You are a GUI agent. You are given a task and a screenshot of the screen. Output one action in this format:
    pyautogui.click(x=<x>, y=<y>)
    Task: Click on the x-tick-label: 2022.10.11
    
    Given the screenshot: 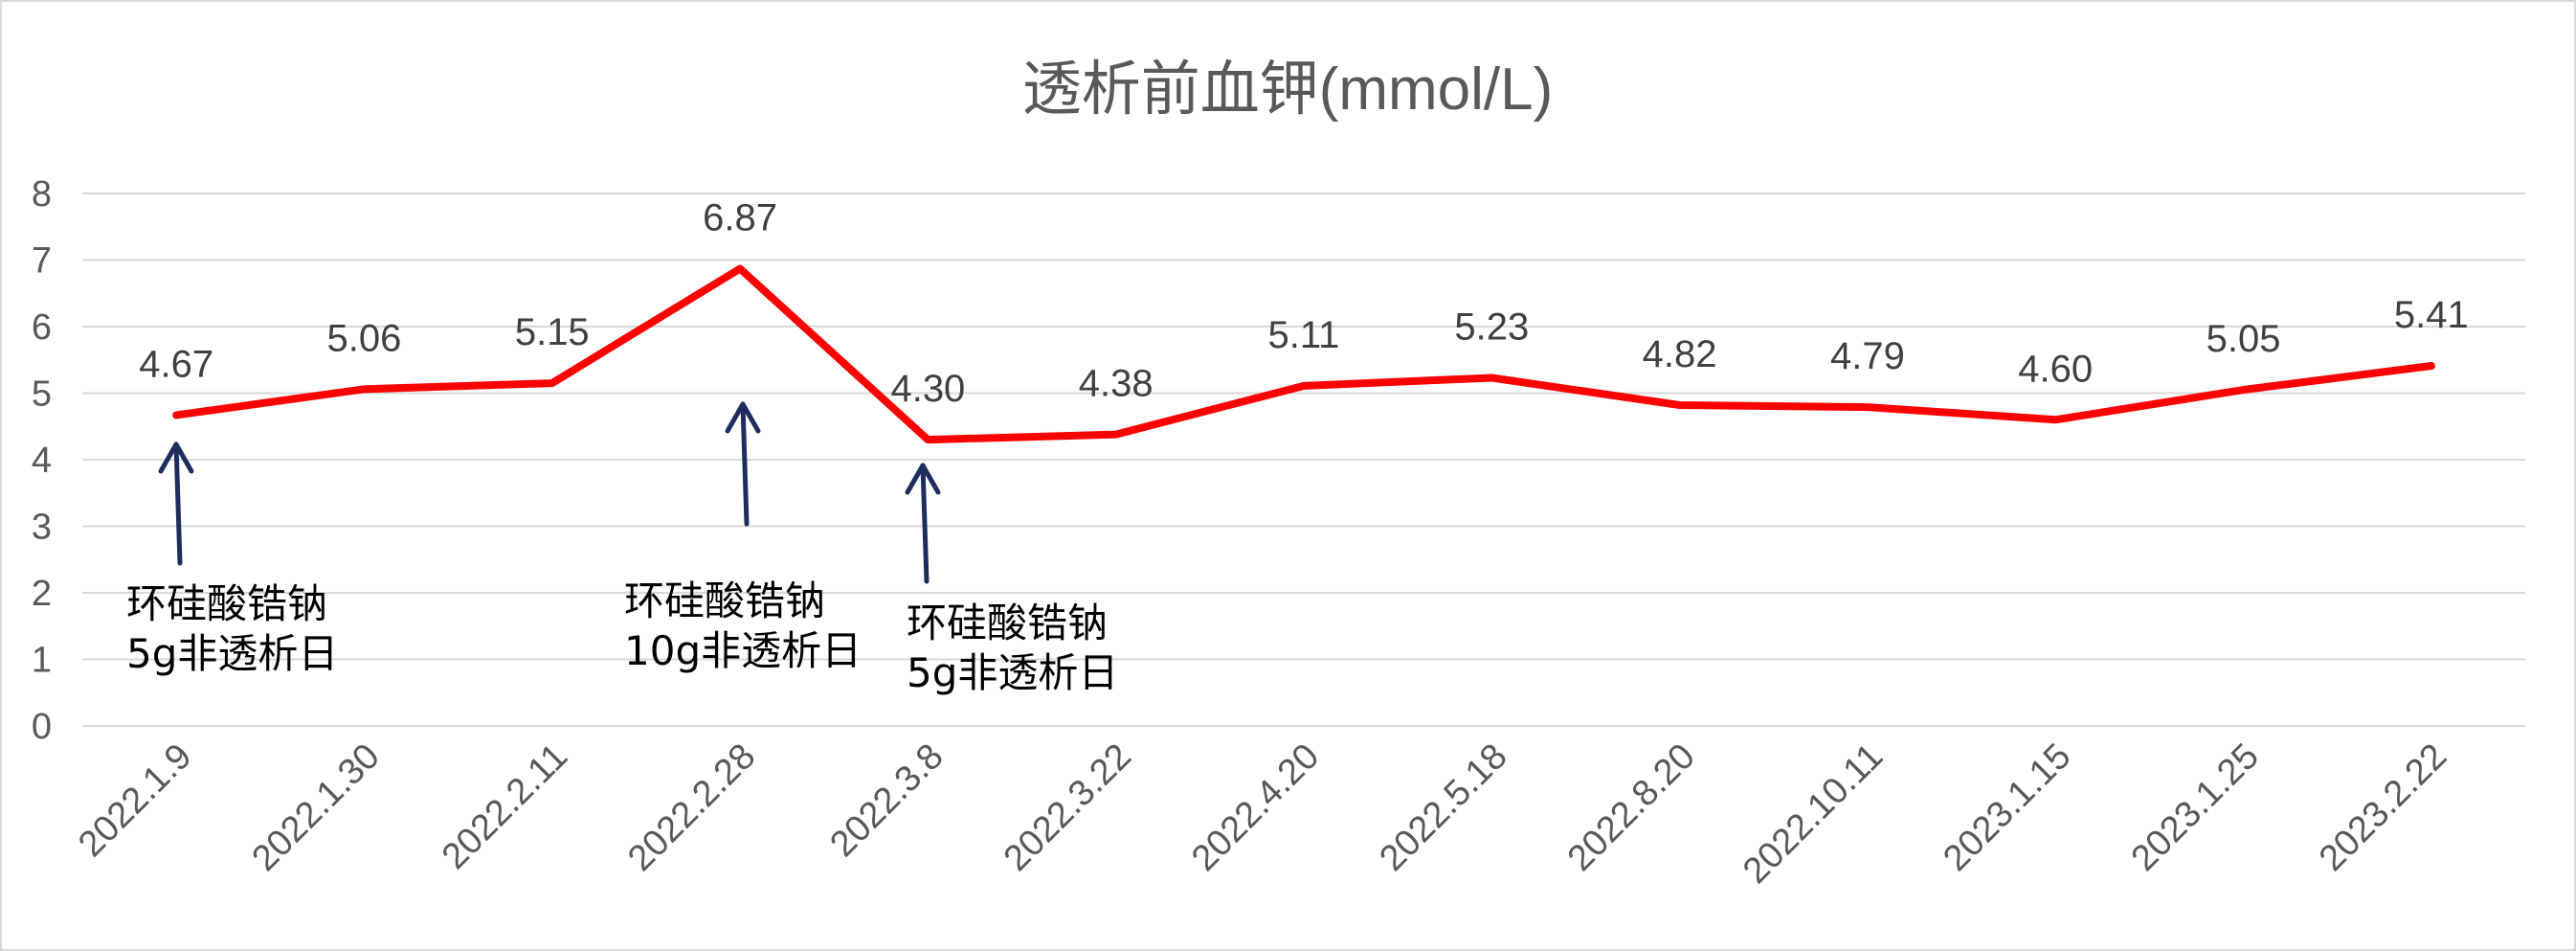 What is the action you would take?
    pyautogui.click(x=1814, y=814)
    